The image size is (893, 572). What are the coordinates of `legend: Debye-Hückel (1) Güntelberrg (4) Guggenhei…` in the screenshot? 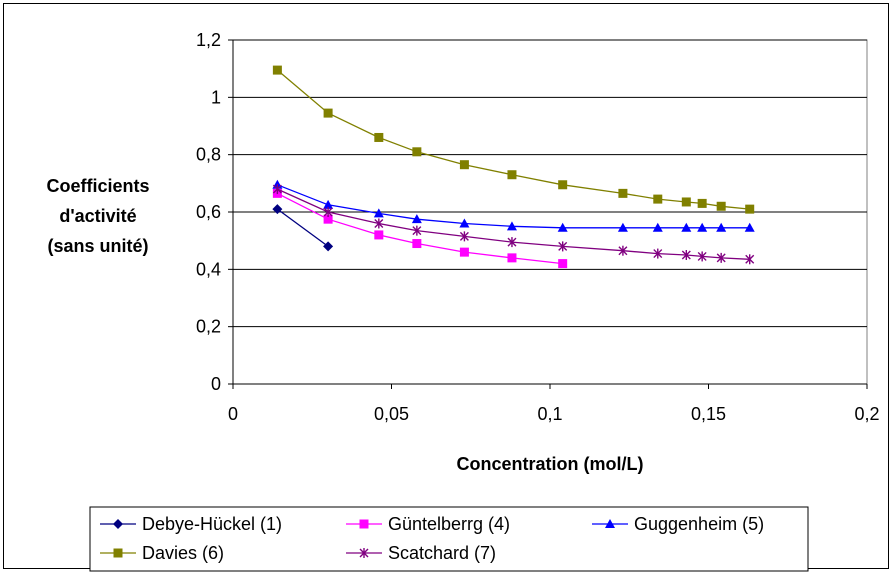 It's located at (449, 539).